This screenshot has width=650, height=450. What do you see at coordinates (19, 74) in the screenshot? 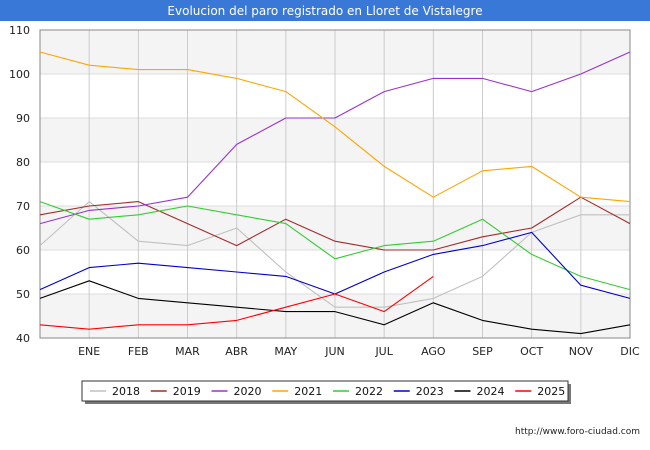
I see `y-tick-label: 100` at bounding box center [19, 74].